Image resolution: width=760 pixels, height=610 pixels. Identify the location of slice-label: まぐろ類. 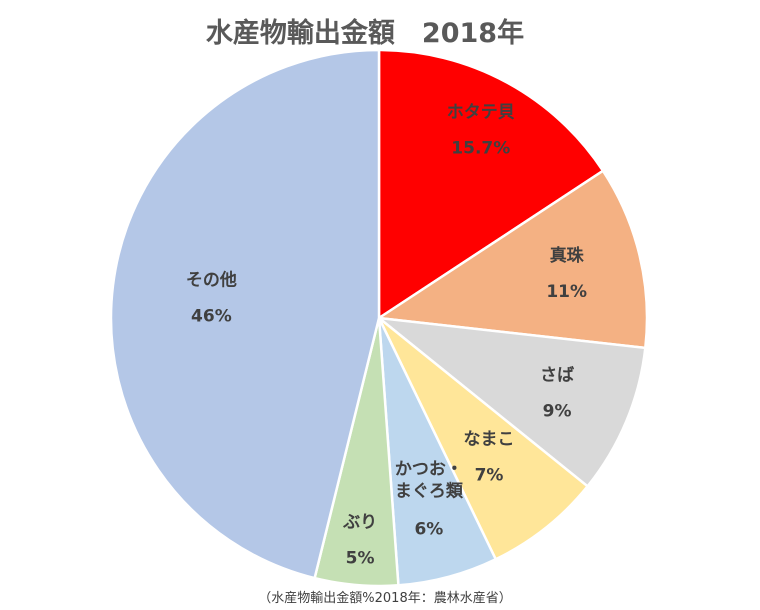
(429, 491).